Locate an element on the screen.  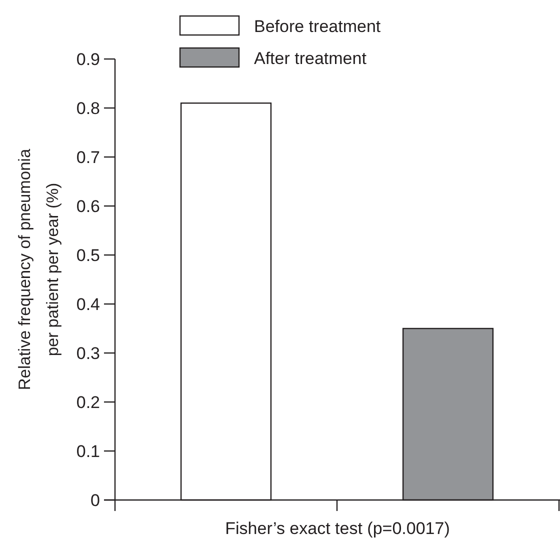
y-tick-label: 0.8 is located at coordinates (88, 108).